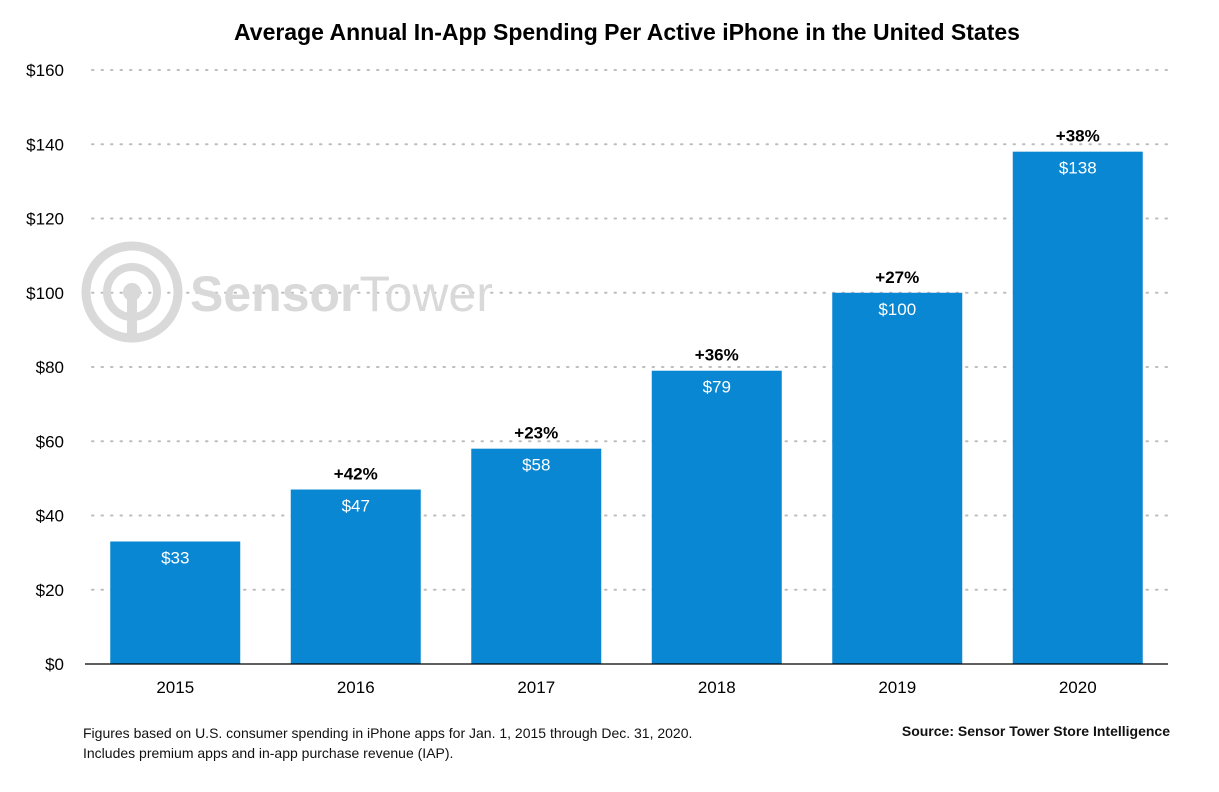  I want to click on y-axis-ticks: $0 $20 $40 $60 $80 $100 $120 $140 $160, so click(45, 367).